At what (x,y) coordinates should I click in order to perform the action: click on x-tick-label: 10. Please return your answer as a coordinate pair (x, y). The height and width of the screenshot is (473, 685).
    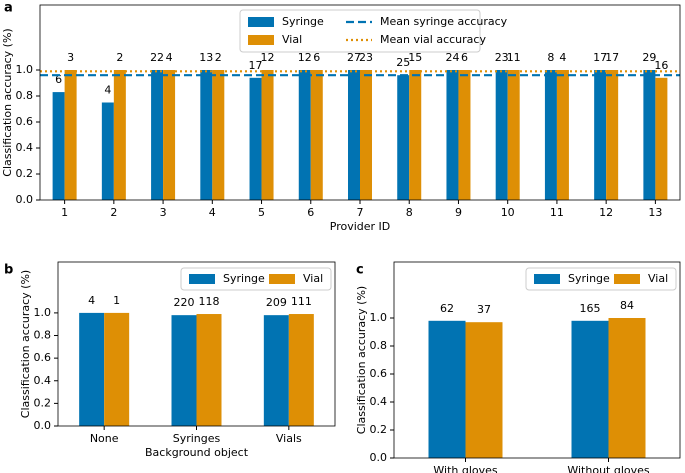
    Looking at the image, I should click on (508, 212).